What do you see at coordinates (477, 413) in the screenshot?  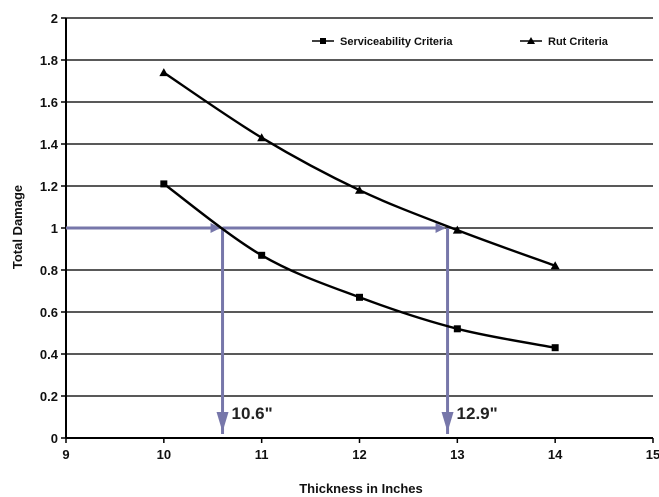 I see `annotation-label: 12.9"` at bounding box center [477, 413].